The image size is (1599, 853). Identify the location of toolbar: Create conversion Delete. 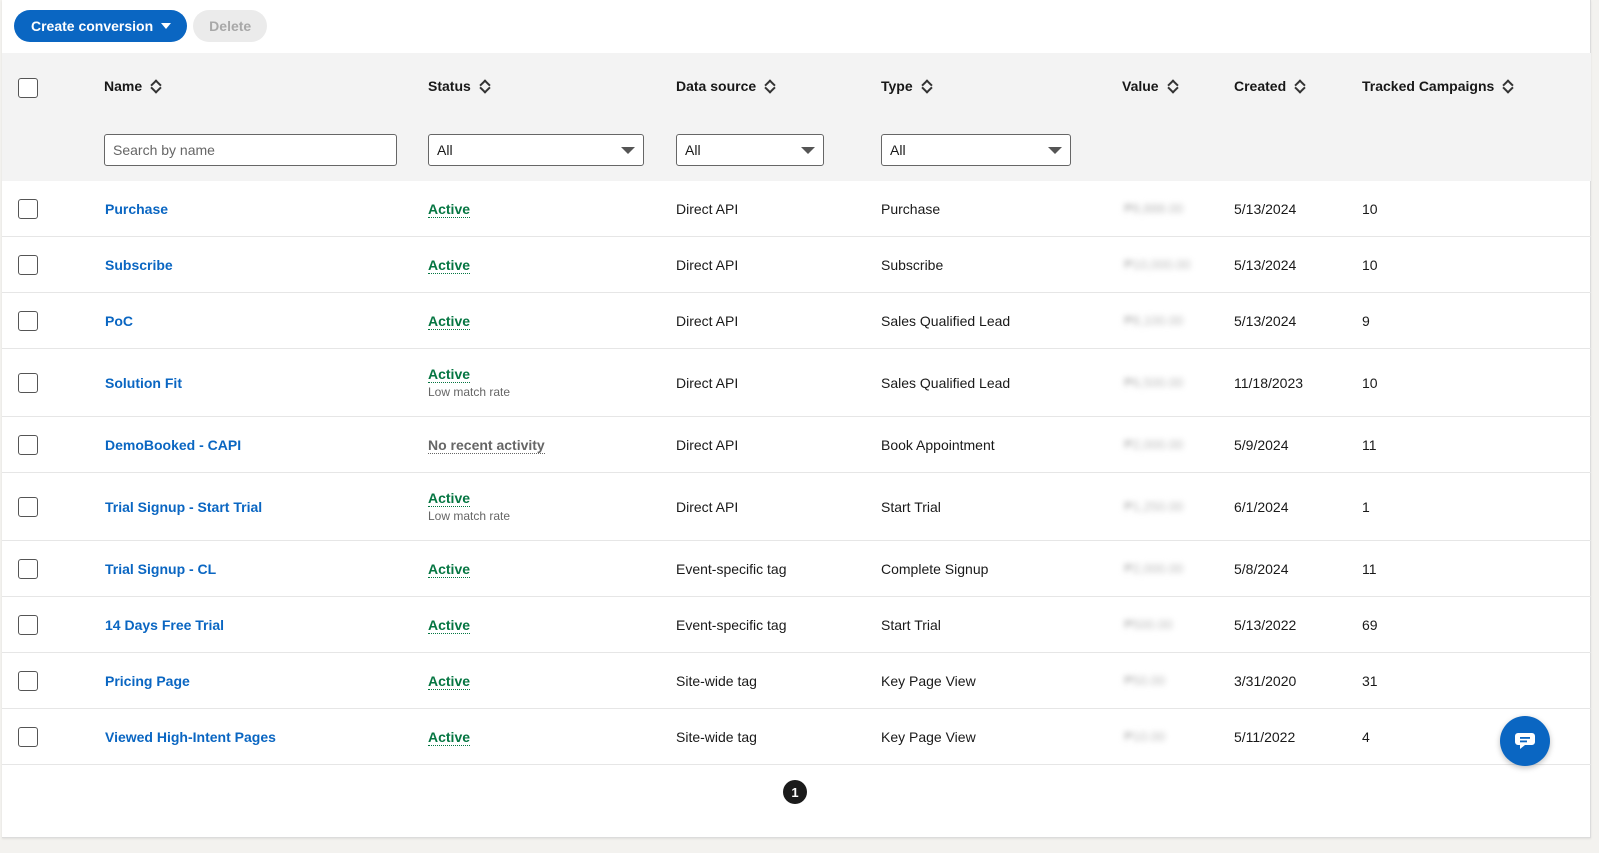
(141, 26).